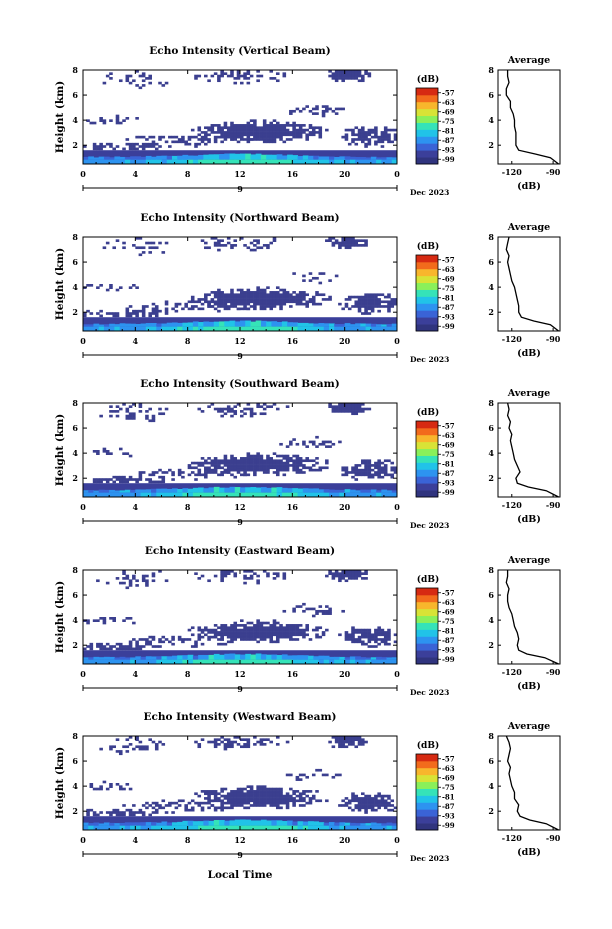 This screenshot has width=612, height=929. What do you see at coordinates (529, 353) in the screenshot?
I see `average-x-label: (dB)` at bounding box center [529, 353].